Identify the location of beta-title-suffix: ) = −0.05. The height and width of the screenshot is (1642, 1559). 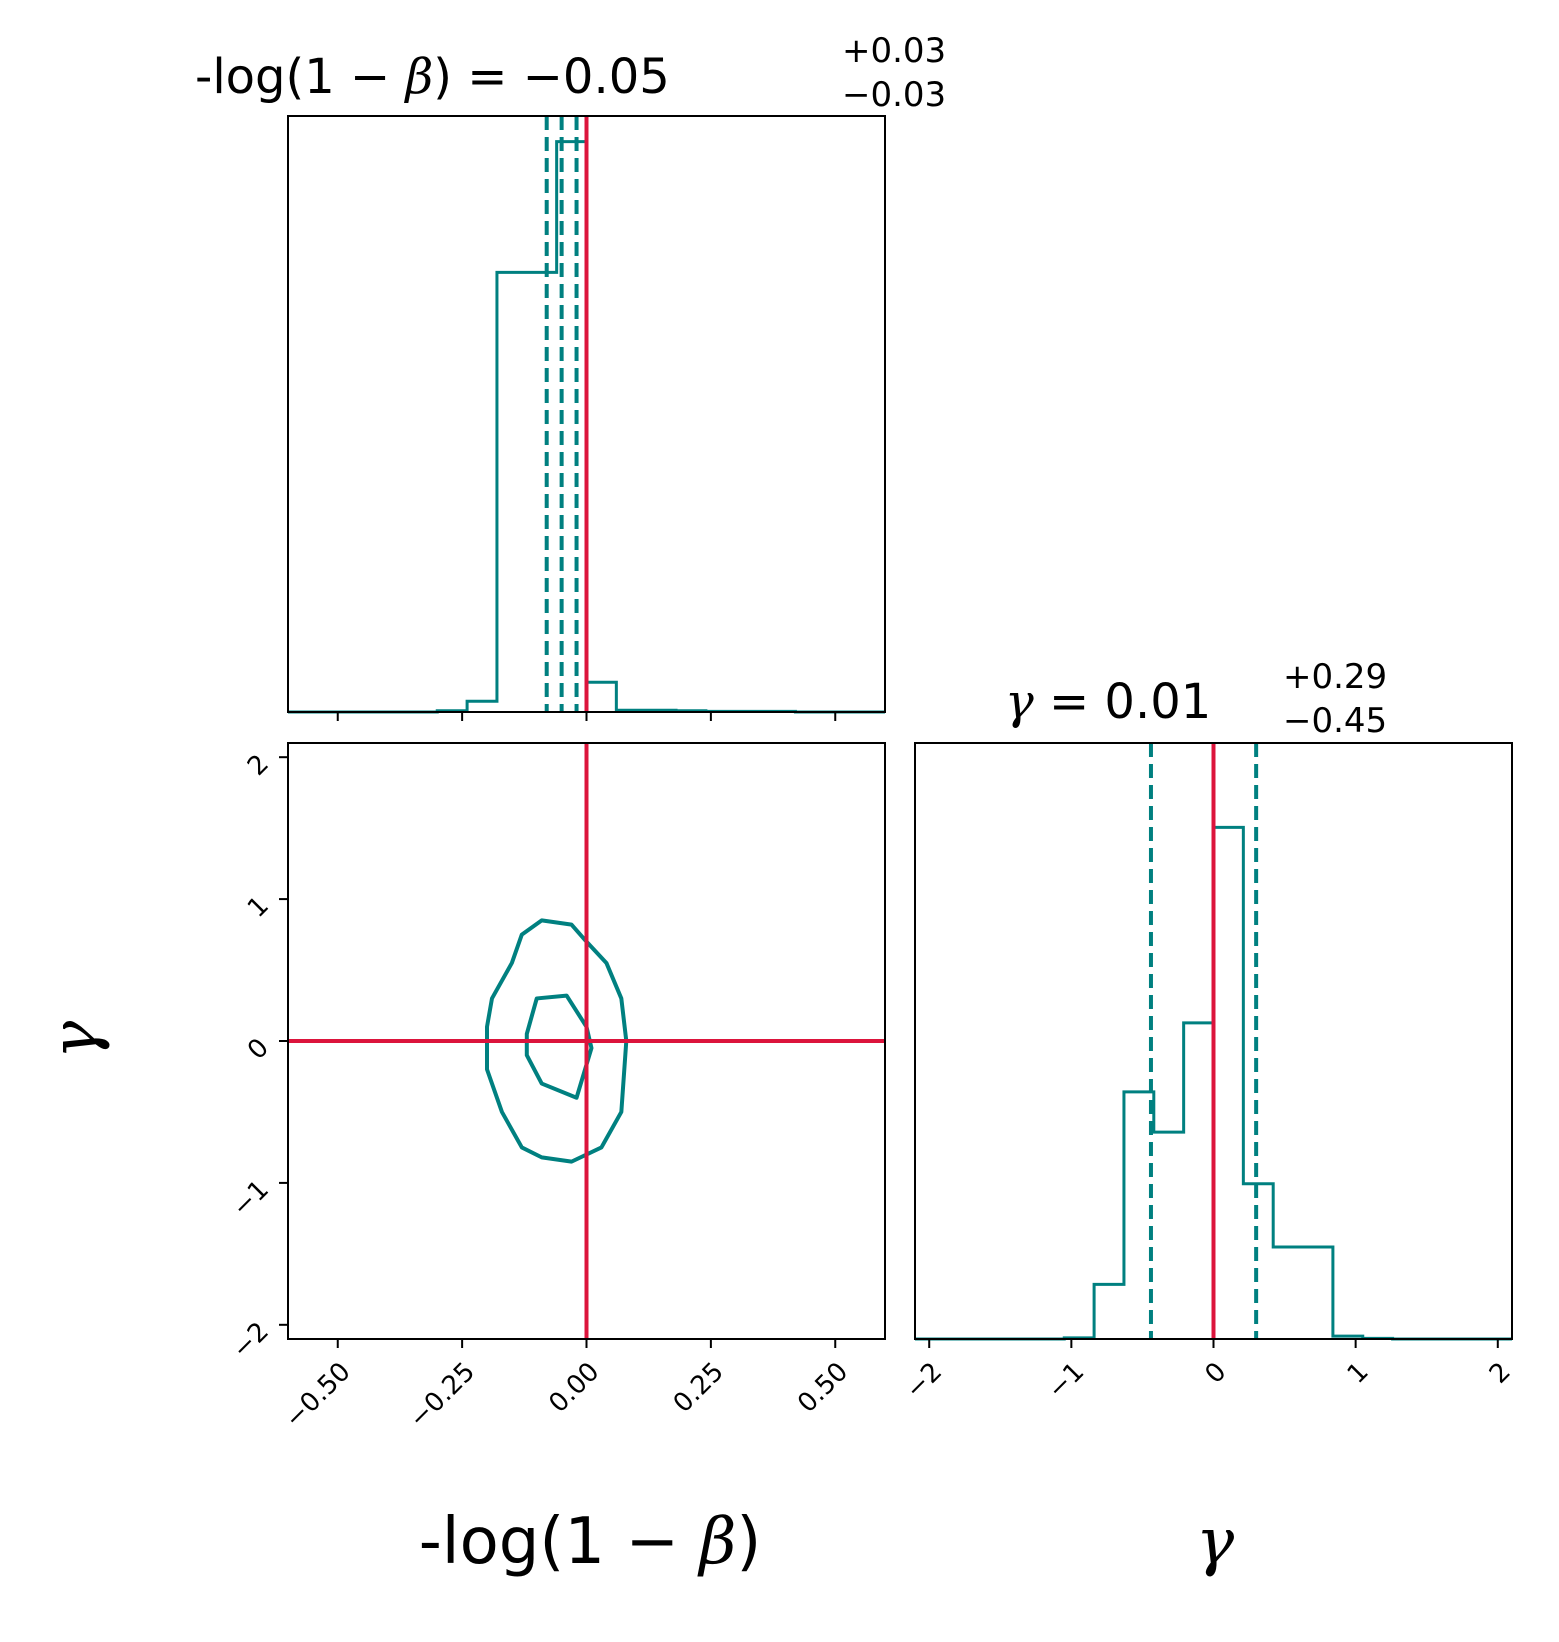
(551, 77).